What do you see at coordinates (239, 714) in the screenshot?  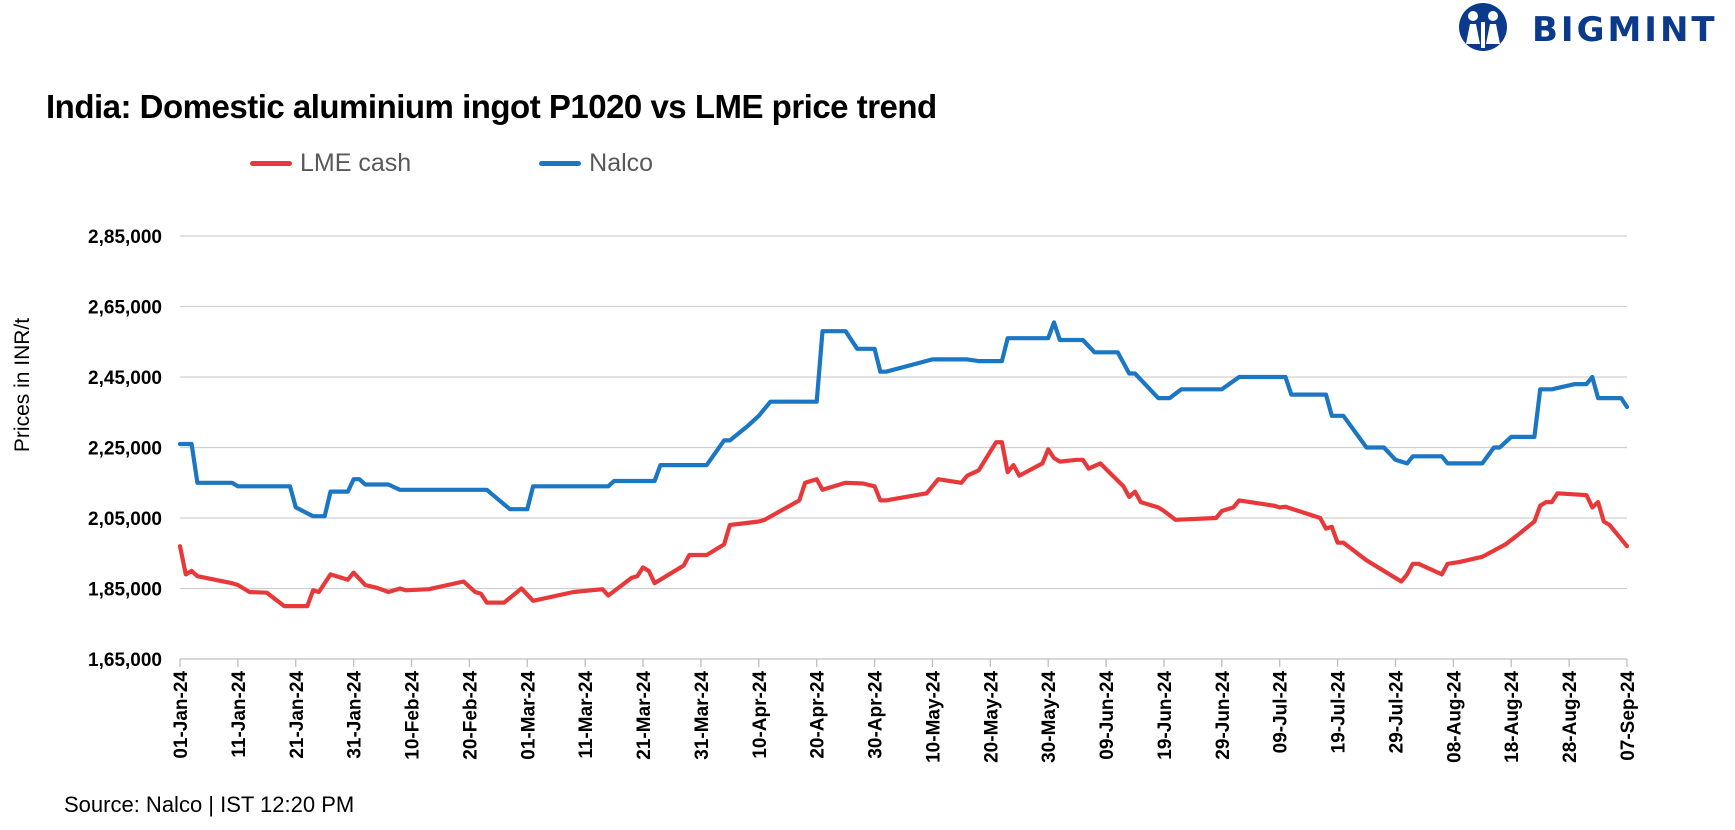 I see `x-tick-label: 11-Jan-24` at bounding box center [239, 714].